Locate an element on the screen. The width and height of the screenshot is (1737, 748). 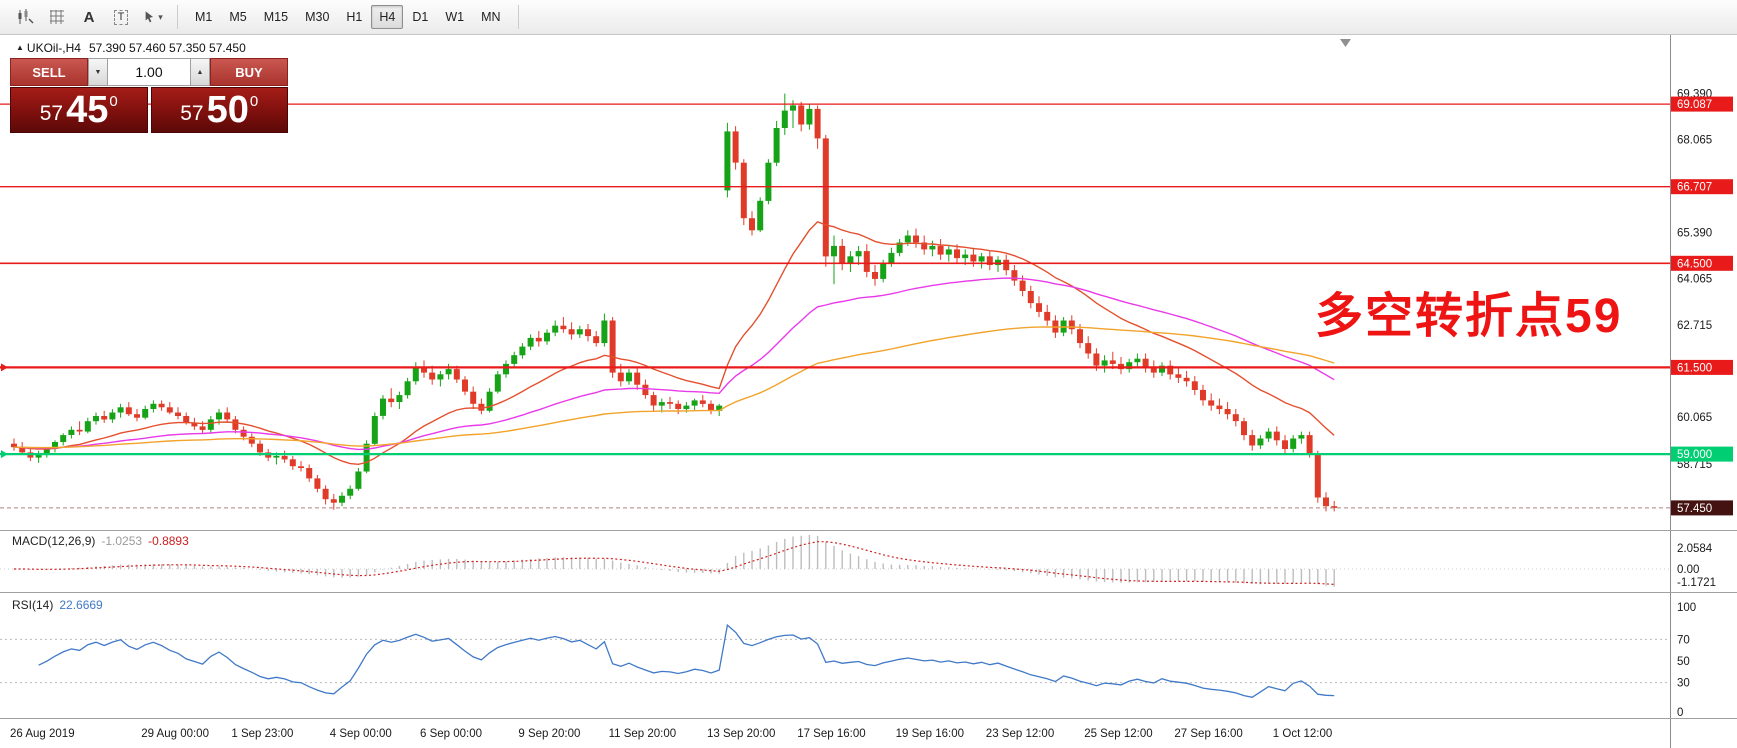
symbol-marker-icon: ▲ is located at coordinates (20, 47).